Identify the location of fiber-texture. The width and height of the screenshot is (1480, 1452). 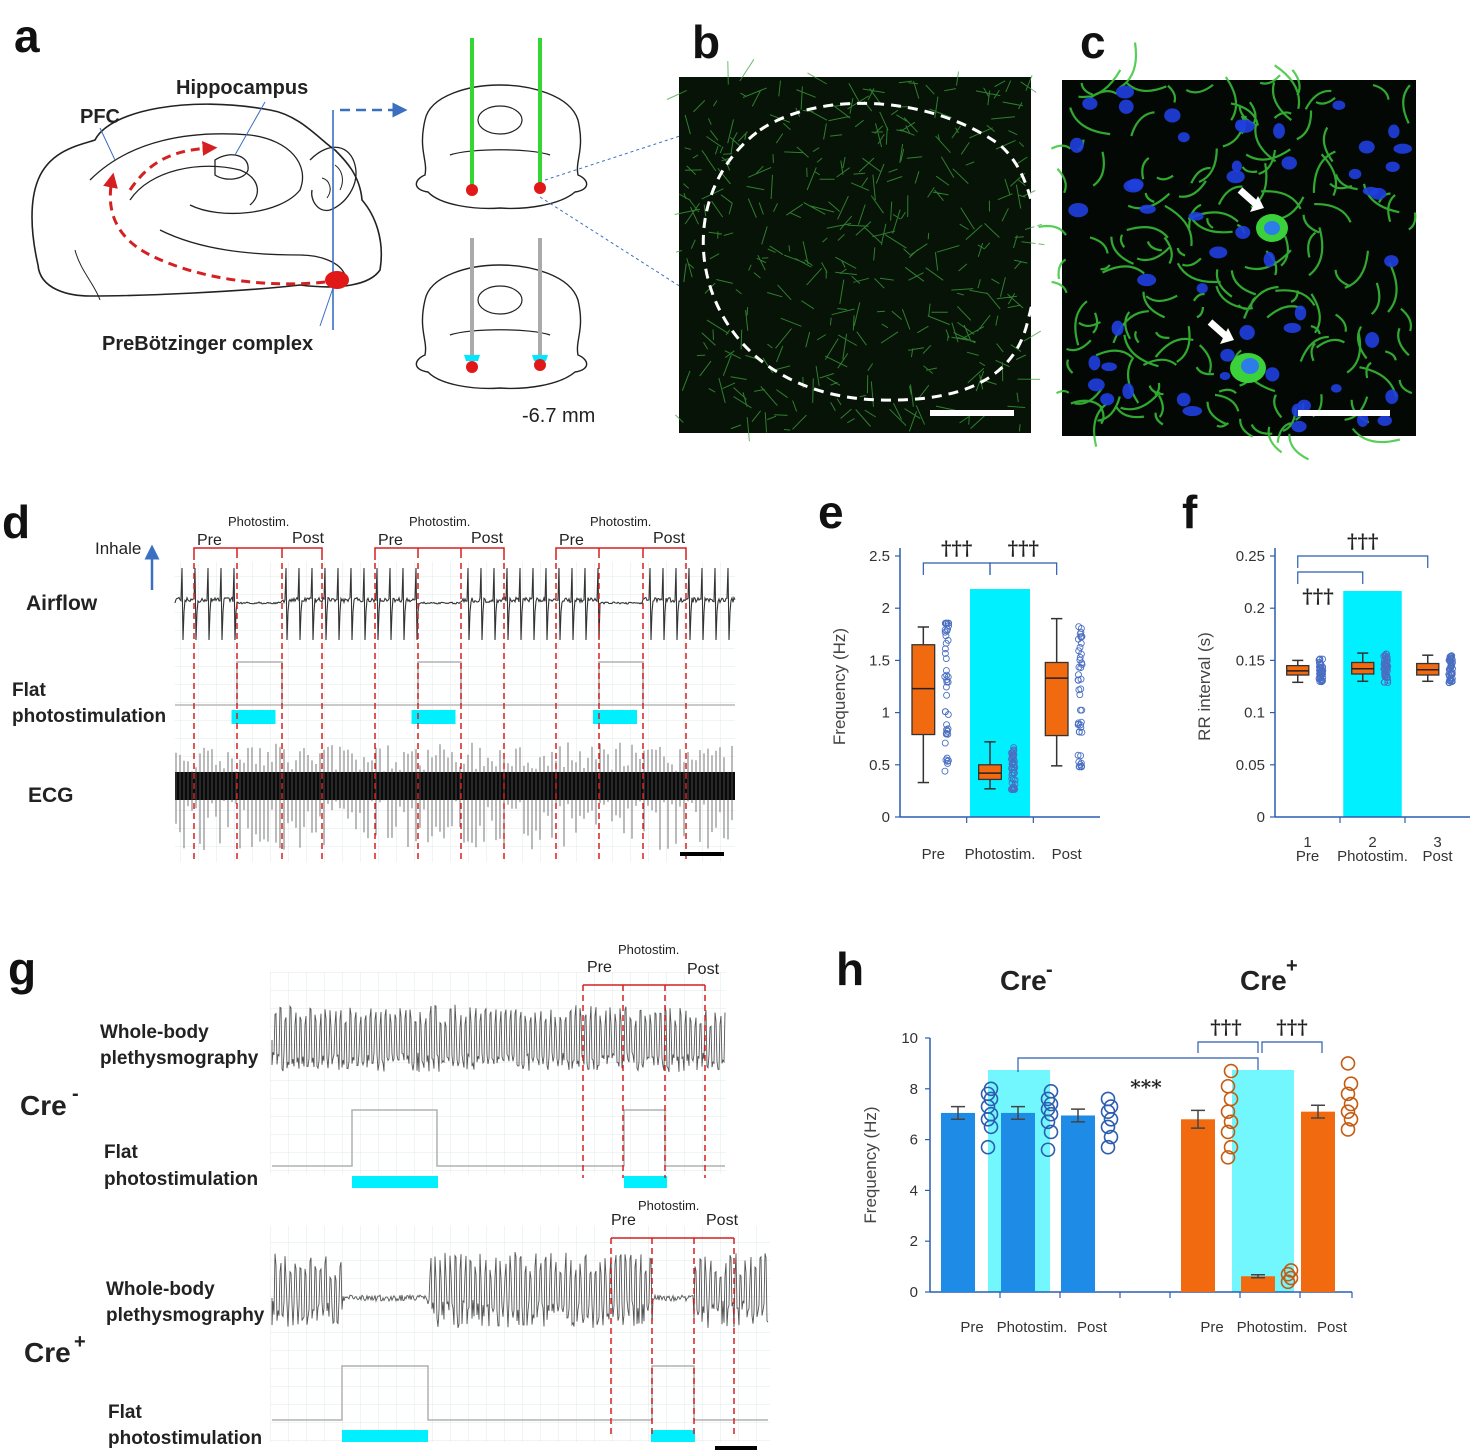
(855, 250).